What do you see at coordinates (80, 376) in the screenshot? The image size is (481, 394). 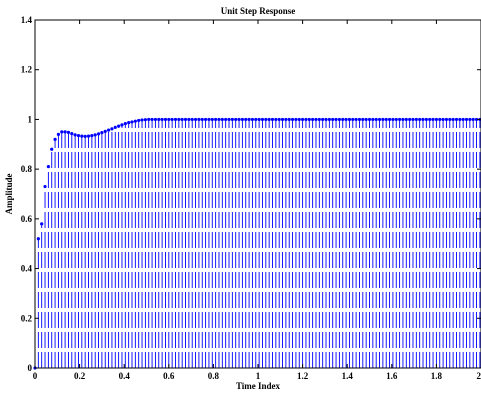 I see `x-tick-label: 0.2` at bounding box center [80, 376].